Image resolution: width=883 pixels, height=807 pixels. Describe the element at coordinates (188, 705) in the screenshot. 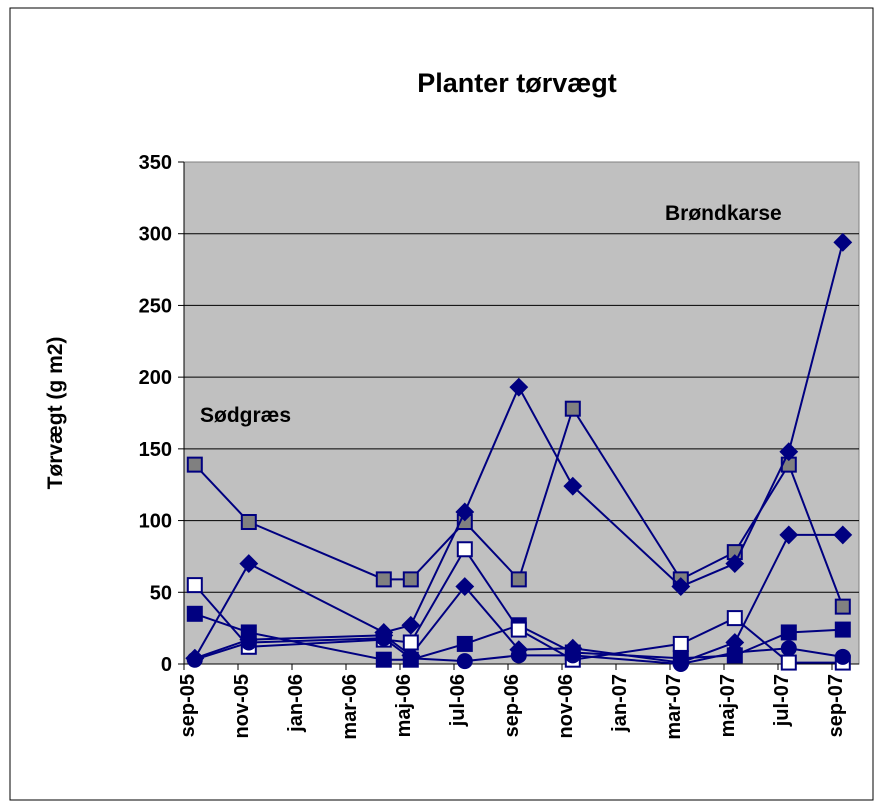

I see `x-tick-label: sep-05` at that location.